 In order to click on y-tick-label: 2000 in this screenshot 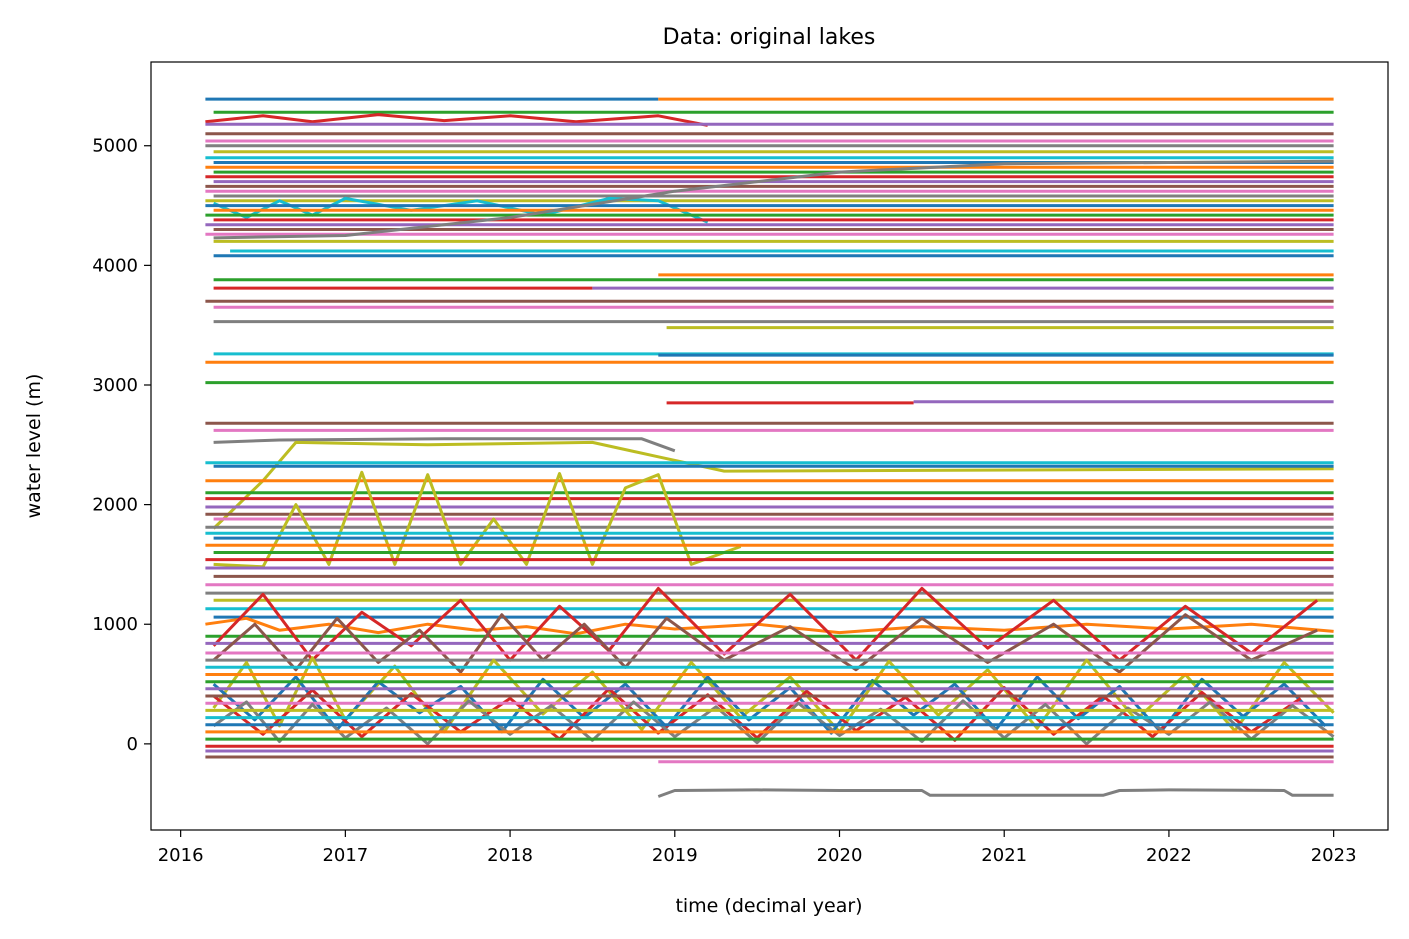, I will do `click(115, 505)`.